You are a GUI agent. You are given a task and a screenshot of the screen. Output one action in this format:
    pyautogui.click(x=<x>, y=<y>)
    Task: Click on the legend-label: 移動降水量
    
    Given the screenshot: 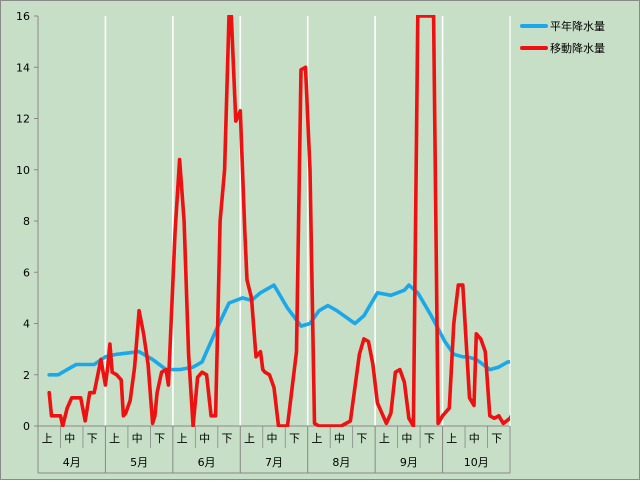 What is the action you would take?
    pyautogui.click(x=577, y=48)
    